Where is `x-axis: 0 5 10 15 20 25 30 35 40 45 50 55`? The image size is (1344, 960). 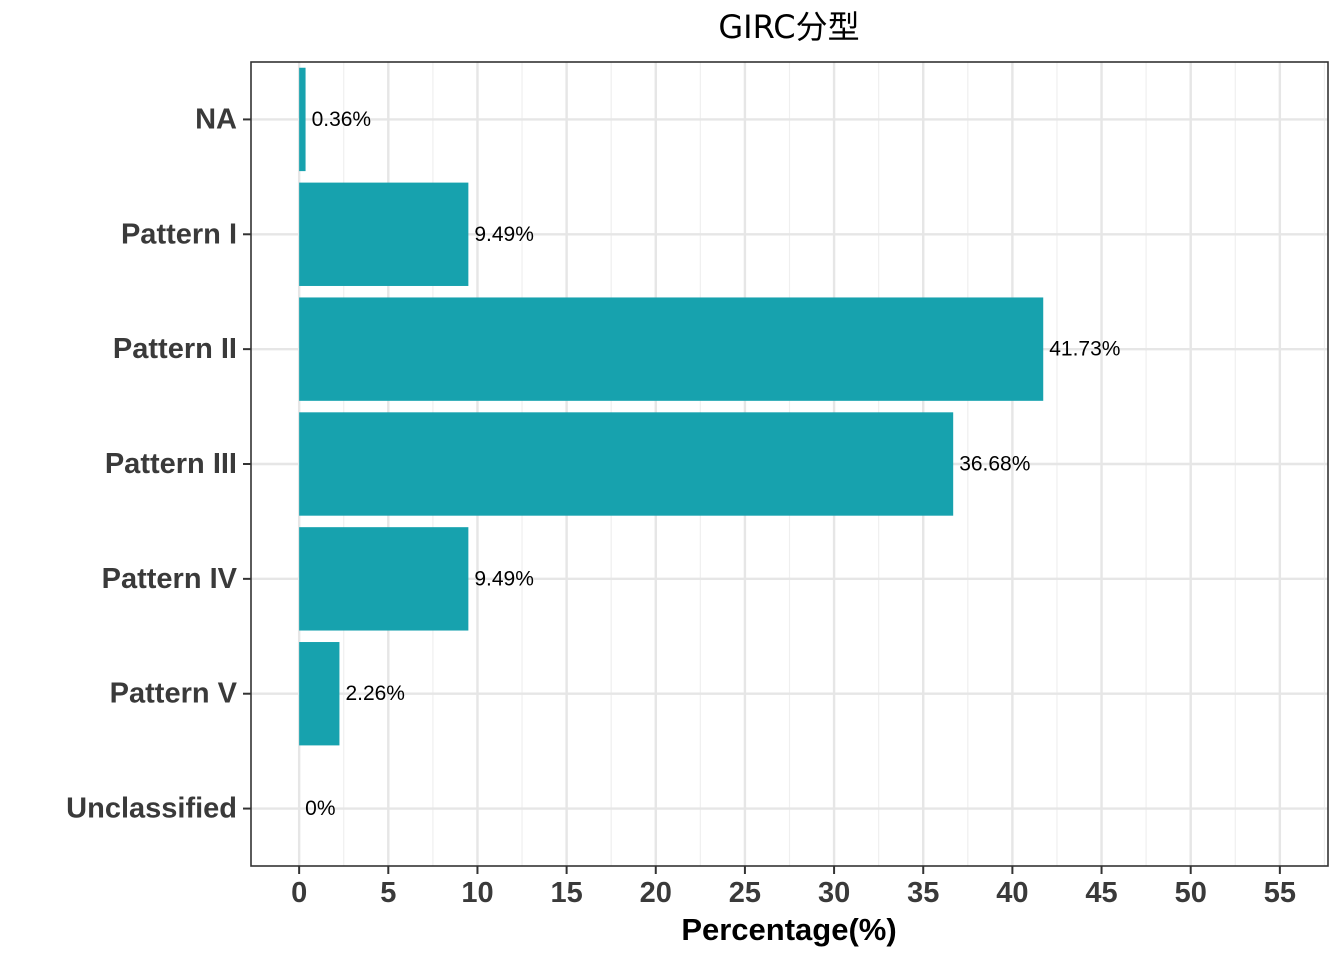
x-axis: 0 5 10 15 20 25 30 35 40 45 50 55 is located at coordinates (793, 887).